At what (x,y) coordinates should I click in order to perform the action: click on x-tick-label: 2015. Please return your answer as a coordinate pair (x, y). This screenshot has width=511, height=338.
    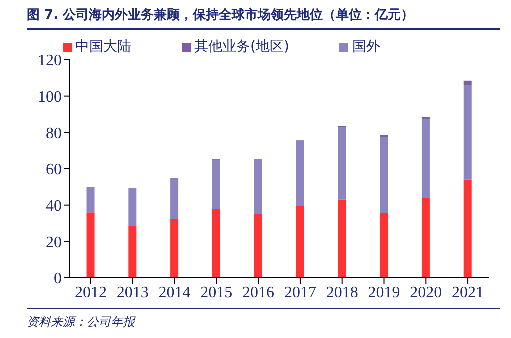
    Looking at the image, I should click on (216, 293).